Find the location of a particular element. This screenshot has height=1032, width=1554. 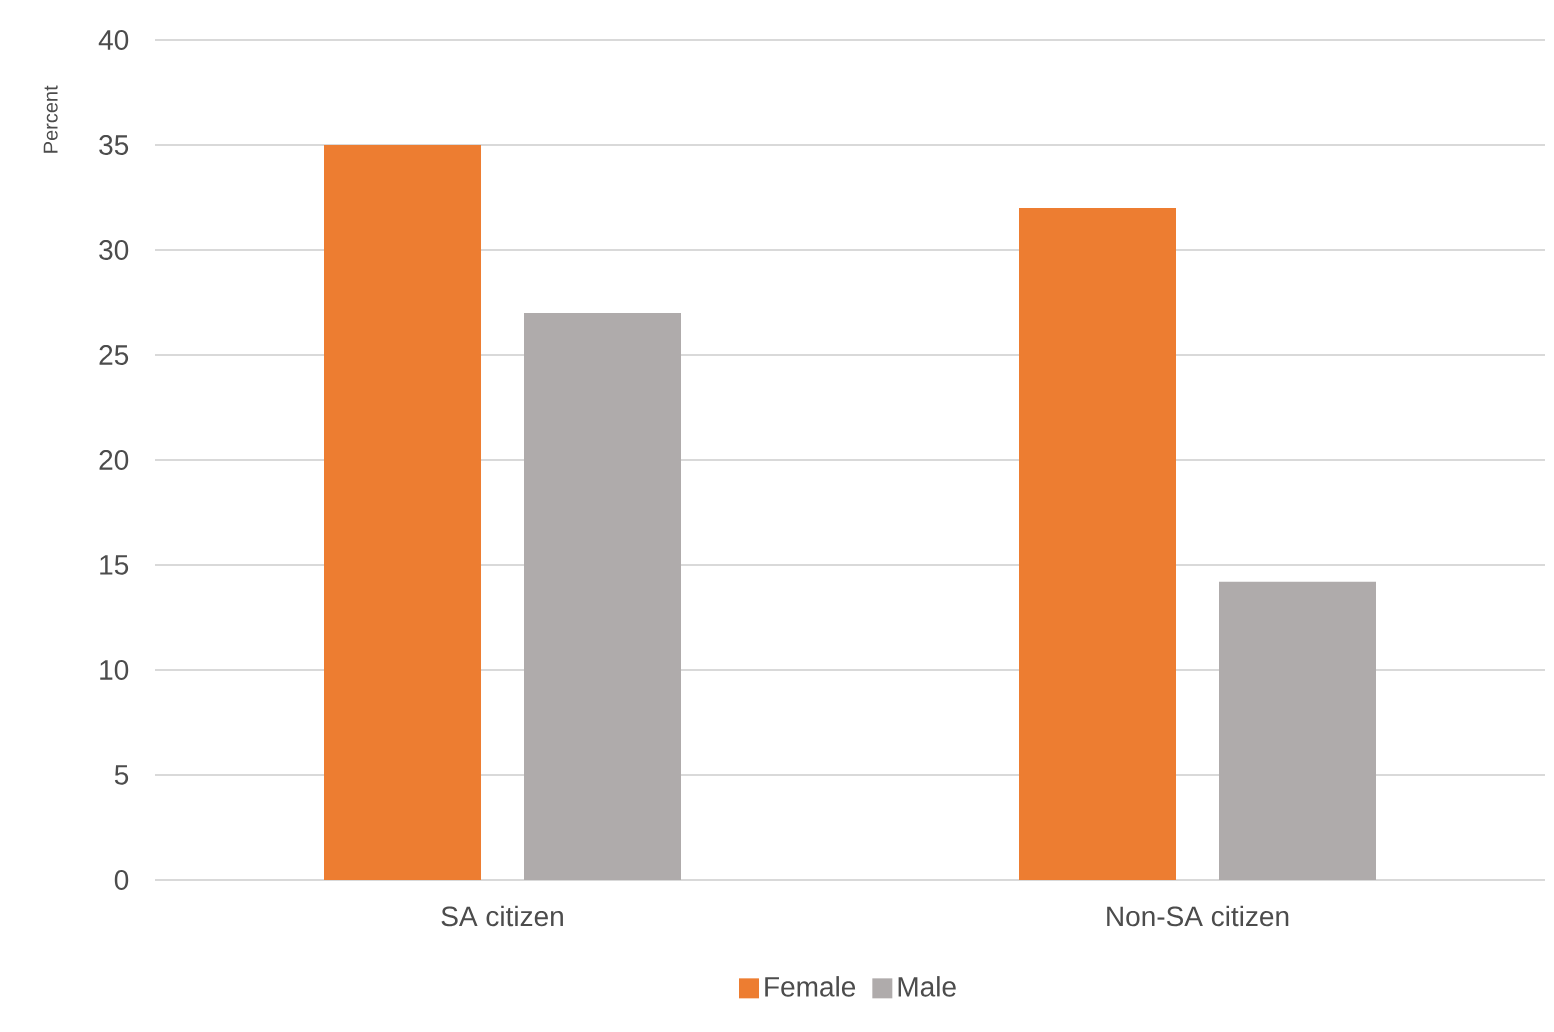

y-tick-label: 10 is located at coordinates (114, 670).